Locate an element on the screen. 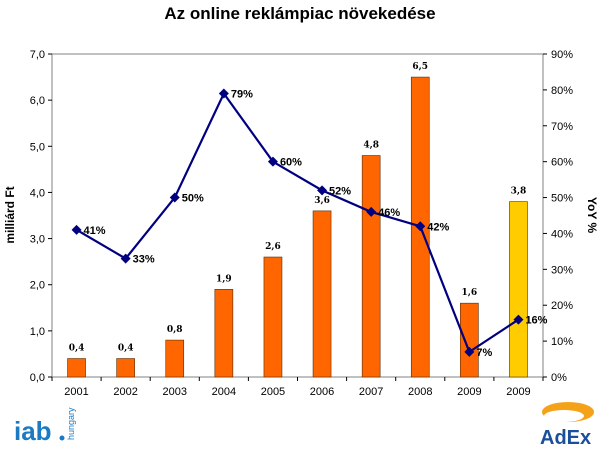 Image resolution: width=600 pixels, height=456 pixels. y-axis-title: milliárd Ft is located at coordinates (10, 214).